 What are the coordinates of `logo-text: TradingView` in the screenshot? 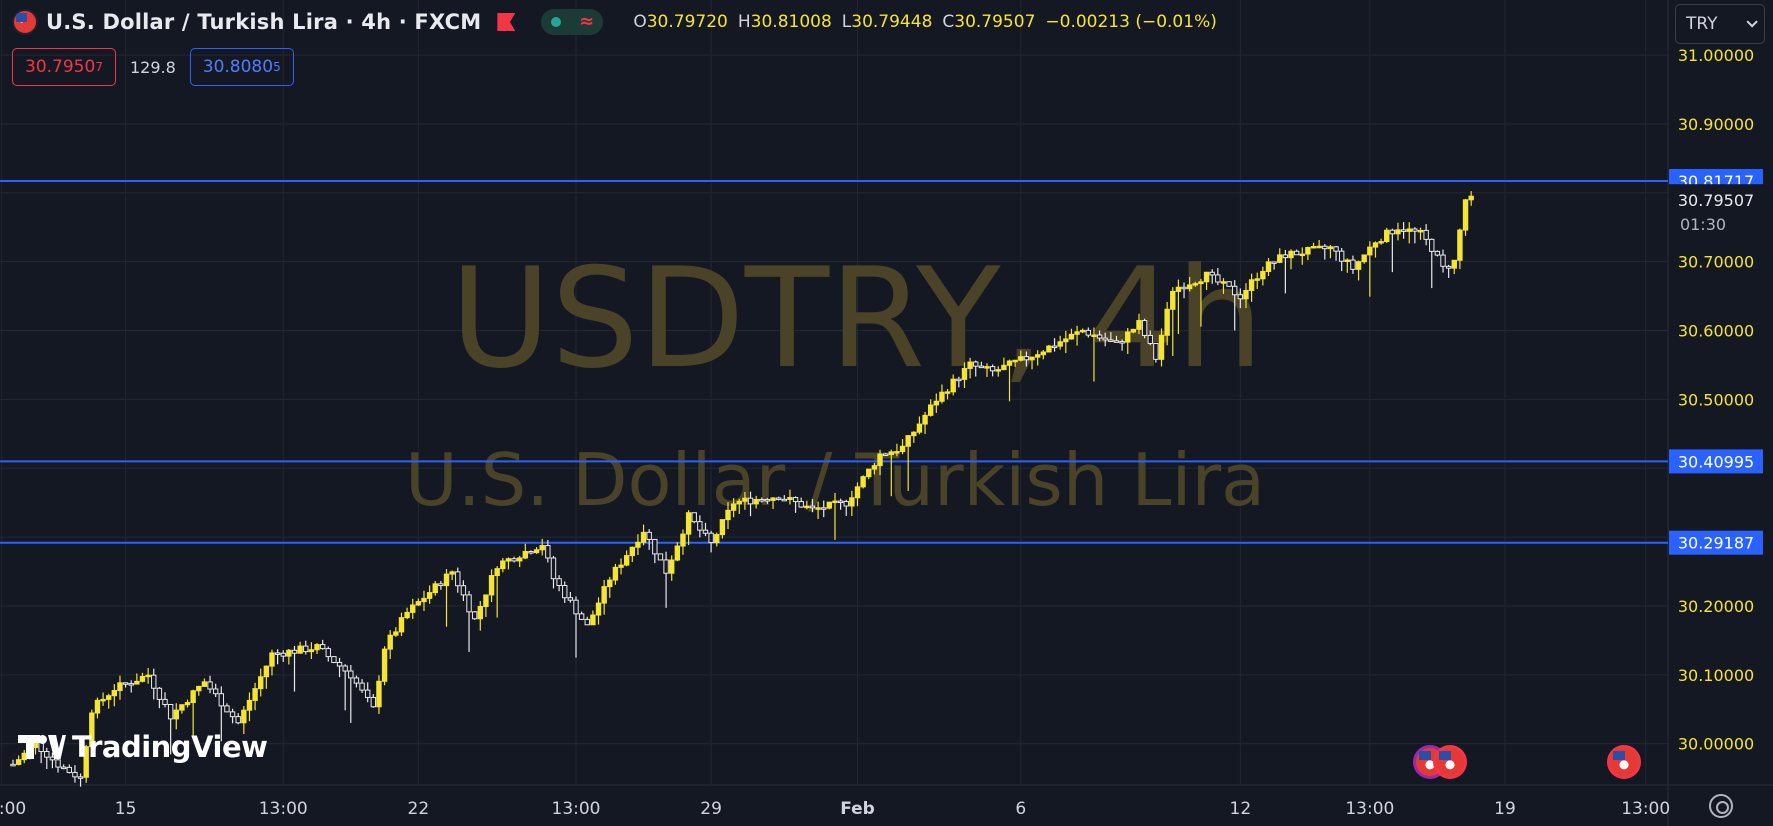 It's located at (170, 747).